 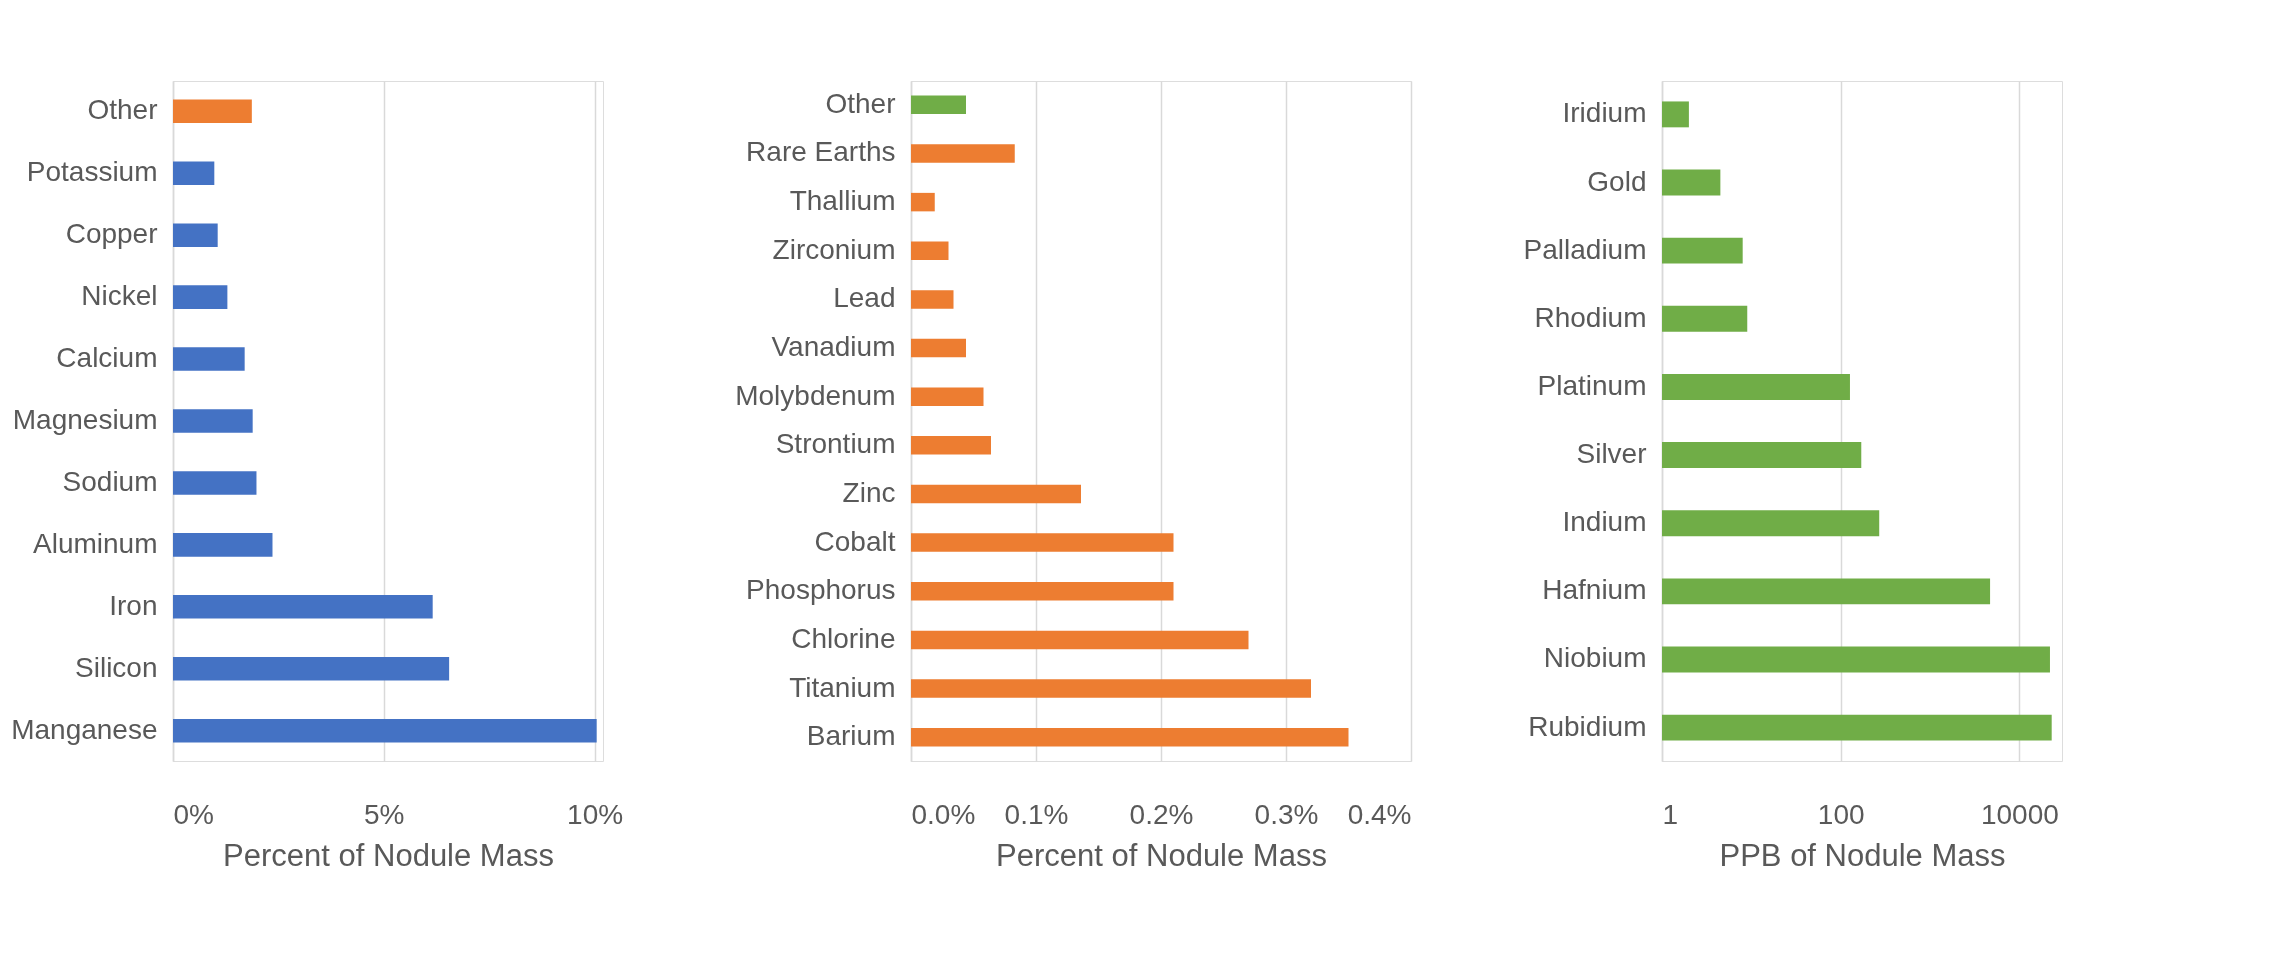 What do you see at coordinates (1670, 814) in the screenshot?
I see `x-tick-label: 1` at bounding box center [1670, 814].